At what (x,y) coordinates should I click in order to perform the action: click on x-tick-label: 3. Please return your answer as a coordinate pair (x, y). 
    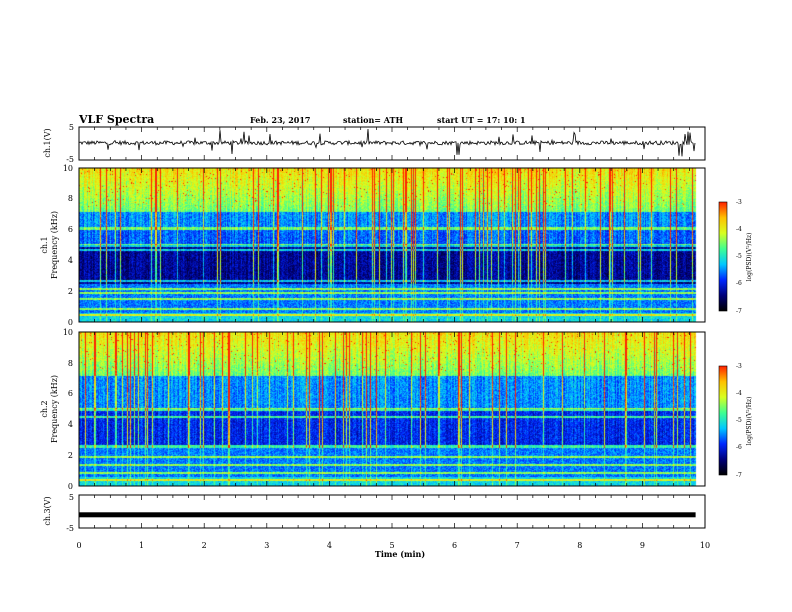
    Looking at the image, I should click on (266, 545).